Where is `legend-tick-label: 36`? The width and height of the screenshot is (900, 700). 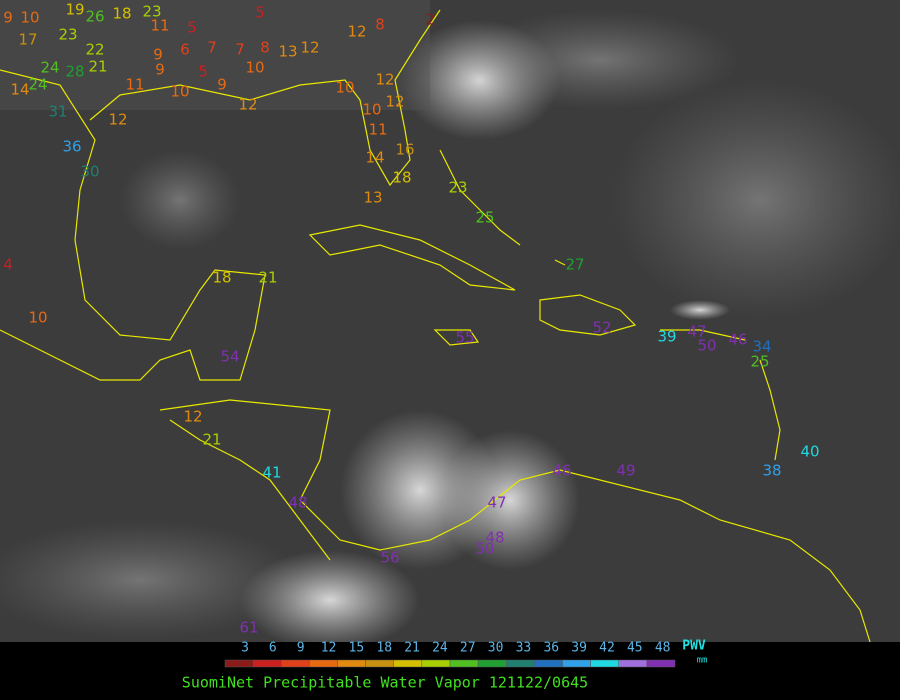
legend-tick-label: 36 is located at coordinates (551, 648).